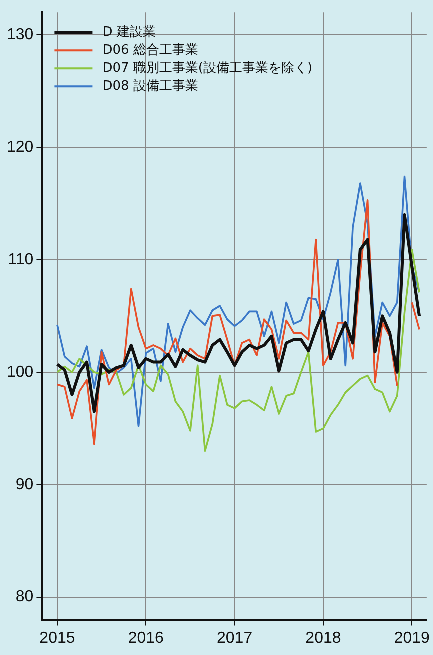 This screenshot has height=655, width=433. I want to click on x-tick-label: 2018, so click(324, 638).